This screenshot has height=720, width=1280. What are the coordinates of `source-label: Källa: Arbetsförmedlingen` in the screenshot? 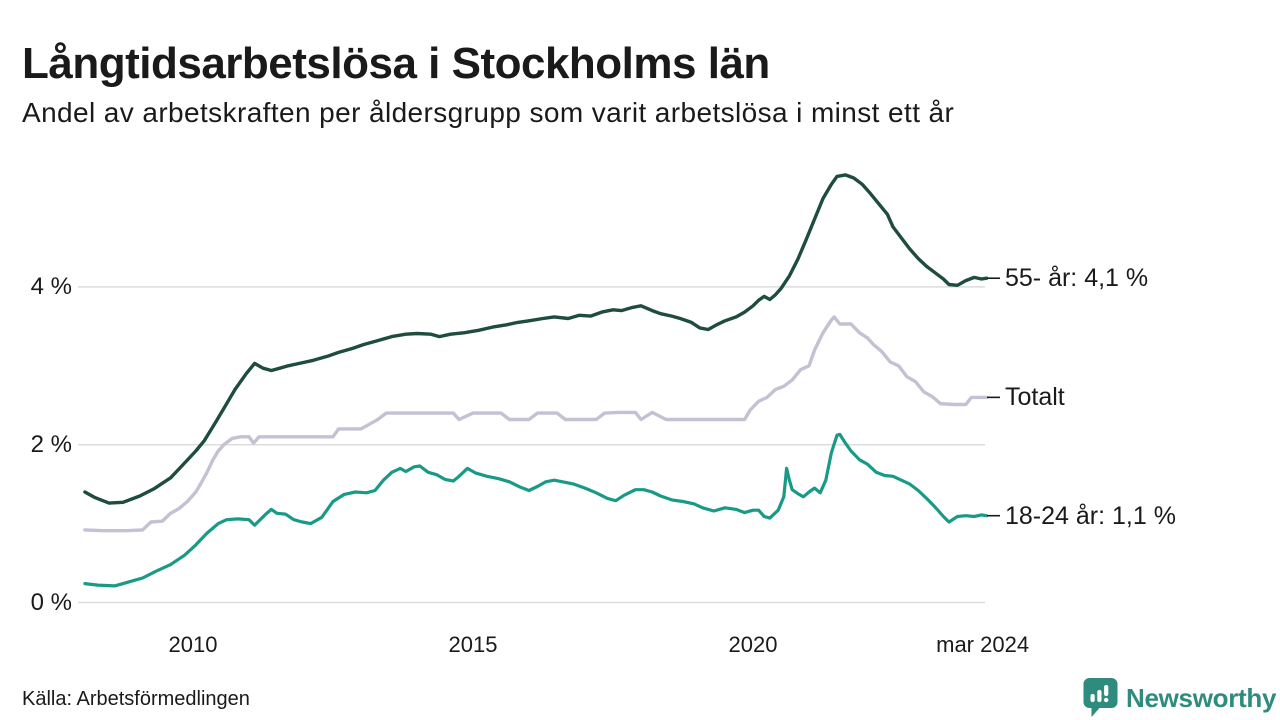 It's located at (136, 699).